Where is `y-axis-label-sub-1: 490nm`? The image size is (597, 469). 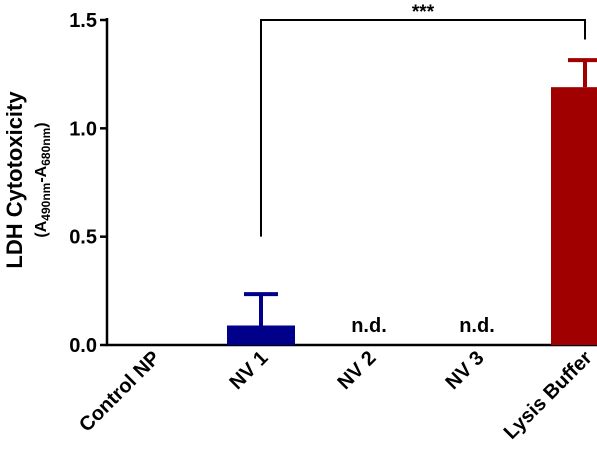 y-axis-label-sub-1: 490nm is located at coordinates (46, 202).